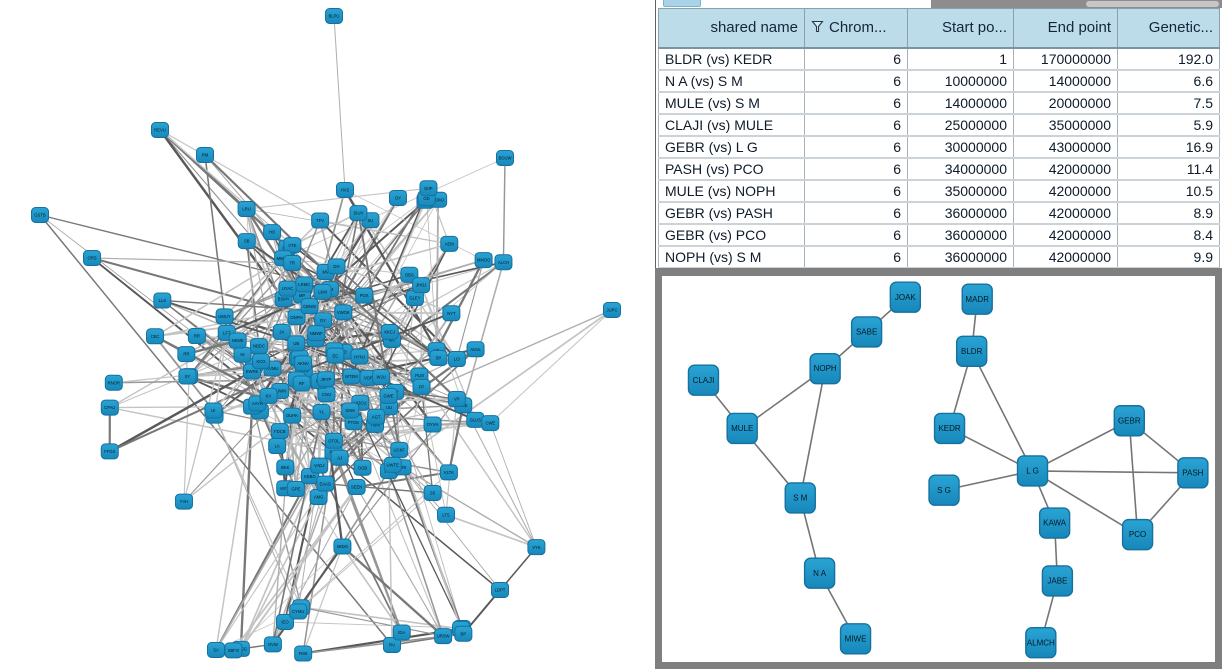  What do you see at coordinates (742, 428) in the screenshot?
I see `node-MULE: MULE` at bounding box center [742, 428].